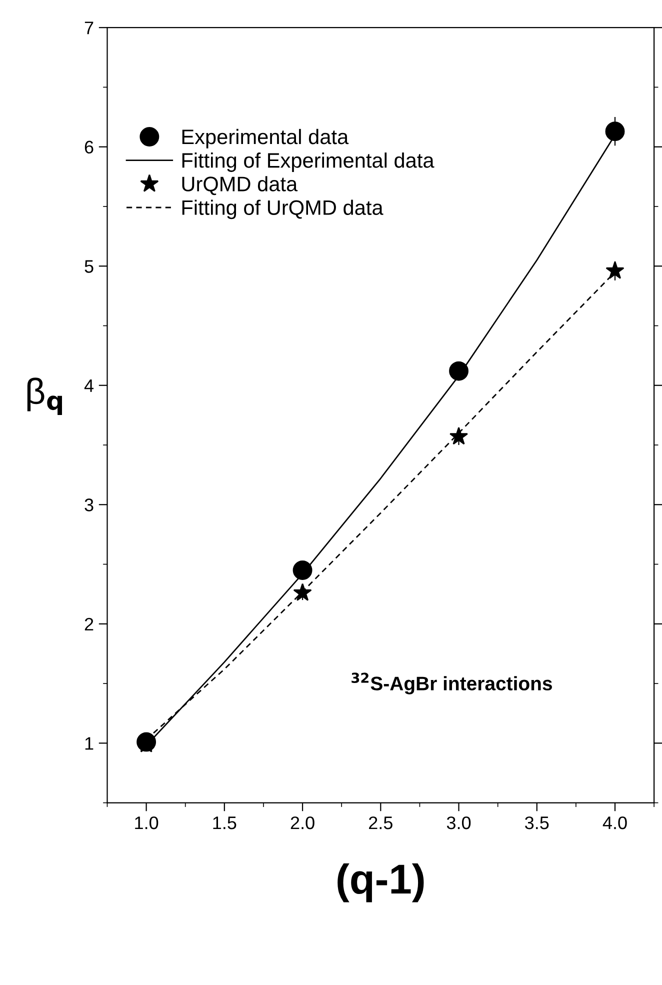 This screenshot has height=985, width=662. I want to click on annotation: $^{32}$S-AgBr interactions, so click(452, 683).